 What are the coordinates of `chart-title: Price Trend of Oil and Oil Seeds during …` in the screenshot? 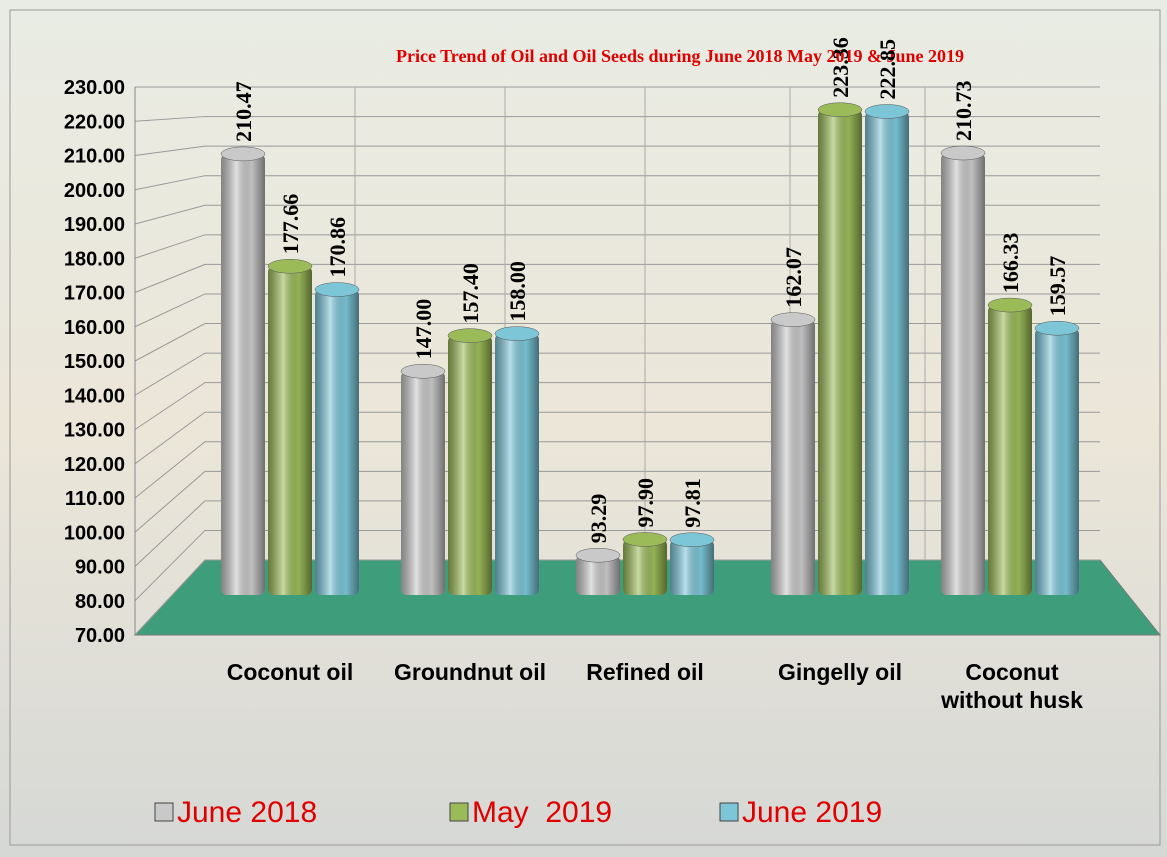 It's located at (680, 56).